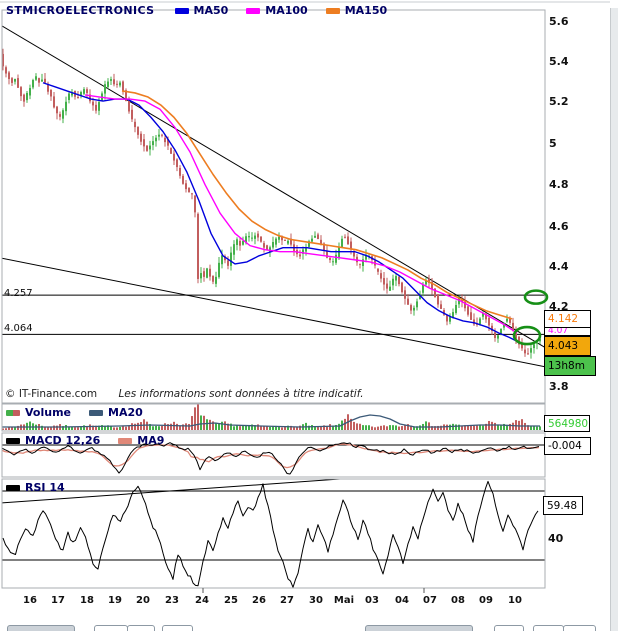  What do you see at coordinates (141, 440) in the screenshot?
I see `legend-item-ma9: MA9` at bounding box center [141, 440].